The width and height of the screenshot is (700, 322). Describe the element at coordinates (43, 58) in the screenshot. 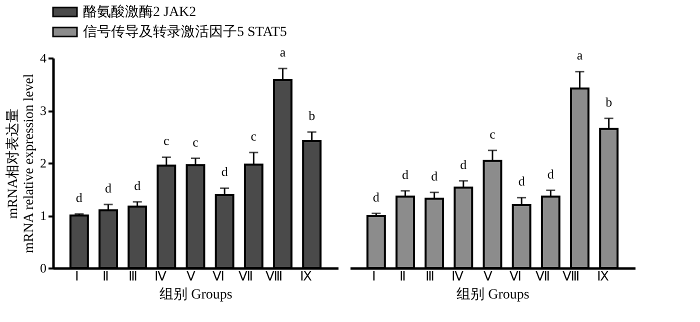

I see `y-tick-label: 4` at that location.